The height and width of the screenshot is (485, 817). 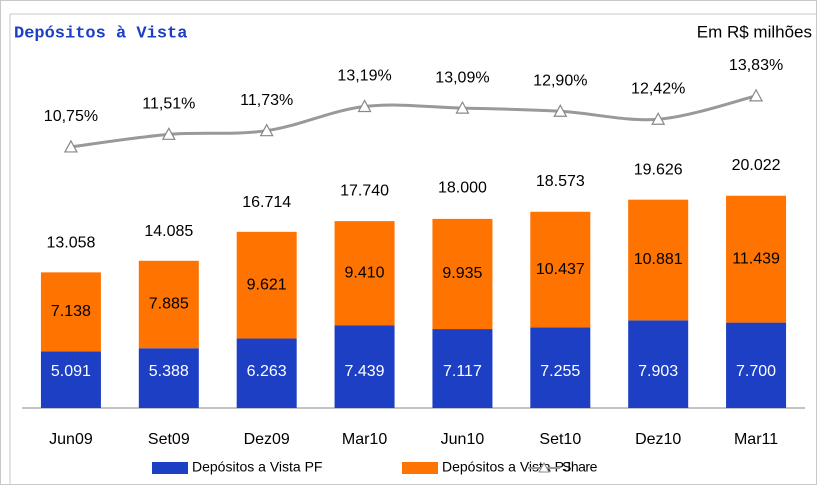 I want to click on total-label: 17.740, so click(x=364, y=190).